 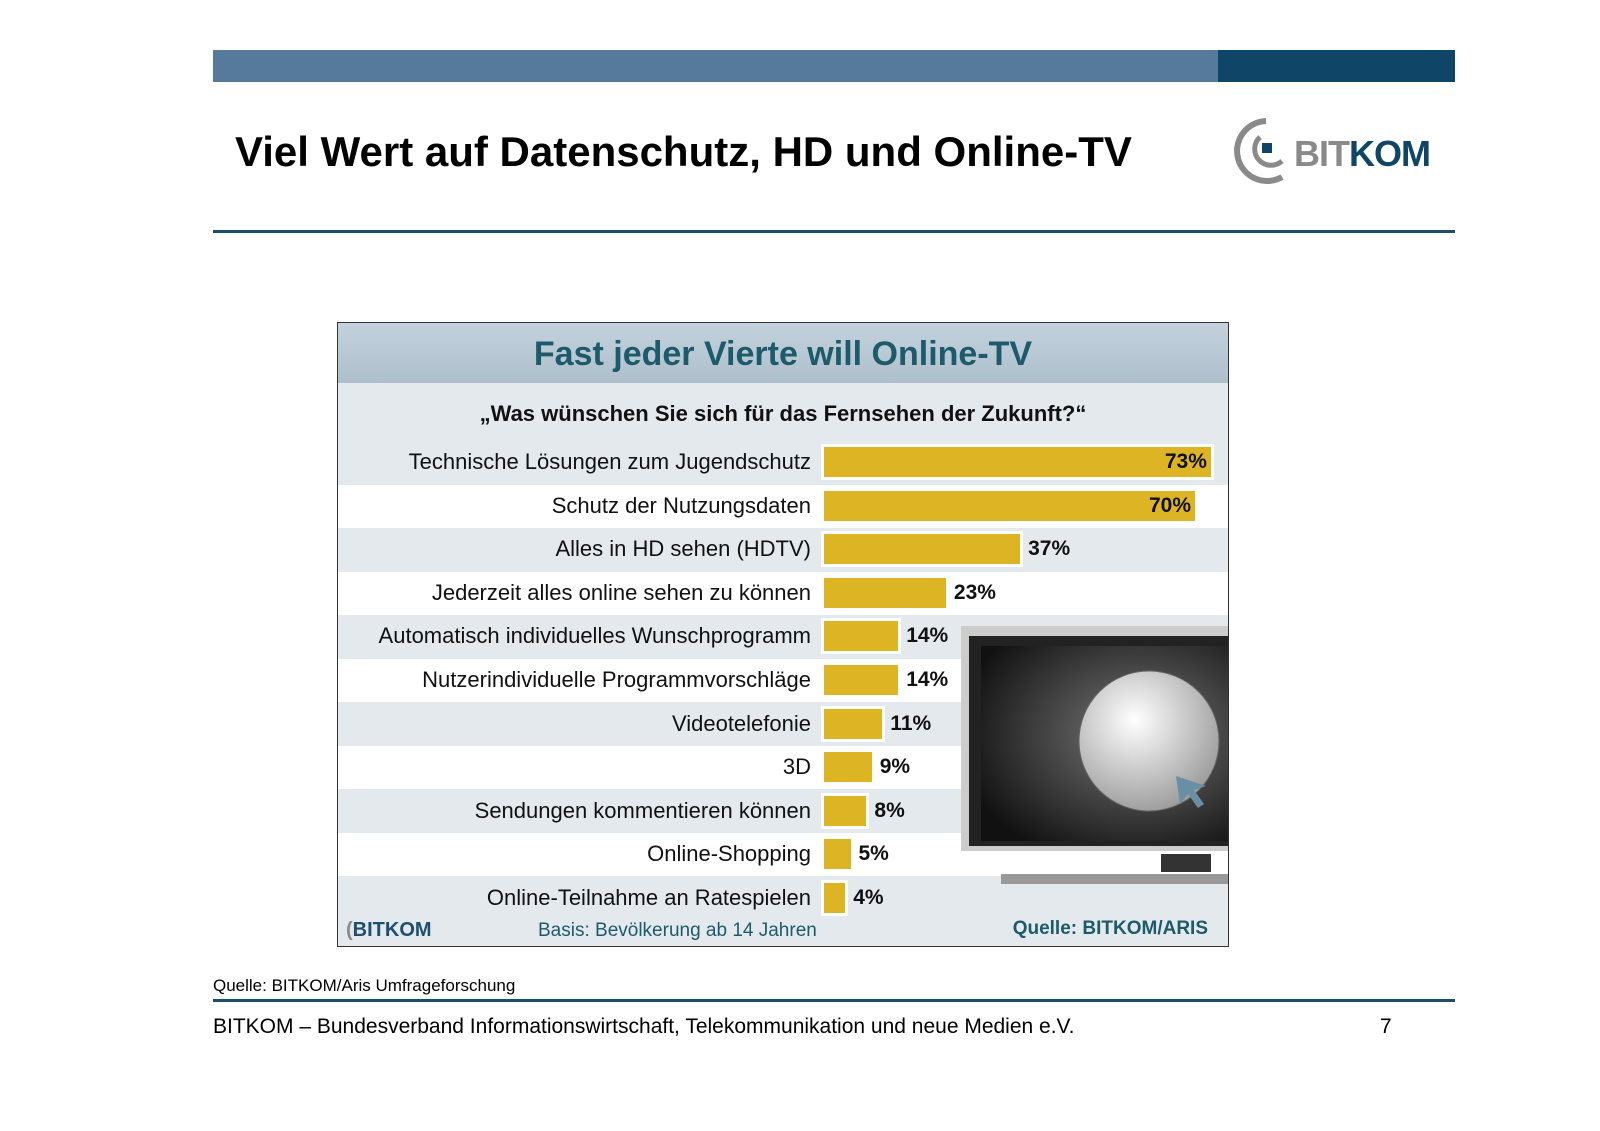 I want to click on footer-divider, so click(x=834, y=1000).